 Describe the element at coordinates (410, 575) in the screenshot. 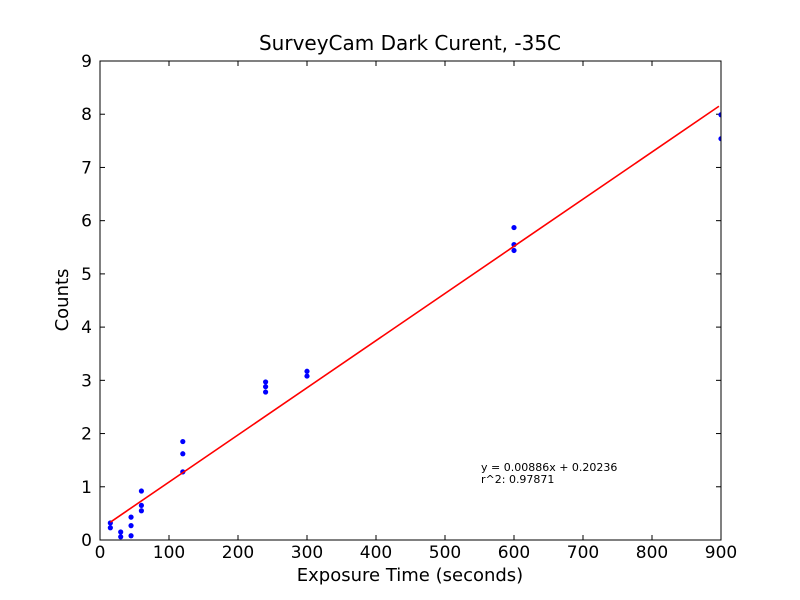

I see `x-axis-label: Exposure Time (seconds)` at that location.